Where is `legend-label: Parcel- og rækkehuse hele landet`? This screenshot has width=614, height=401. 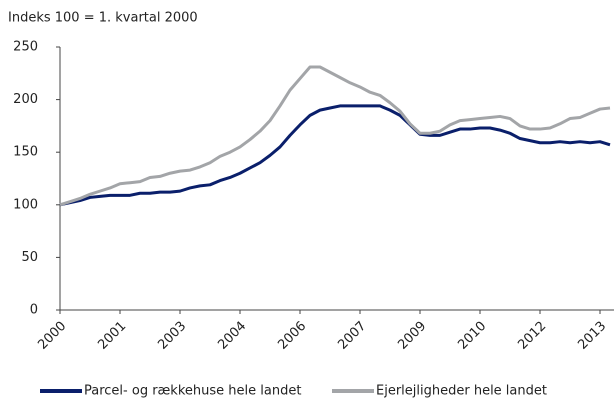 legend-label: Parcel- og rækkehuse hele landet is located at coordinates (192, 391).